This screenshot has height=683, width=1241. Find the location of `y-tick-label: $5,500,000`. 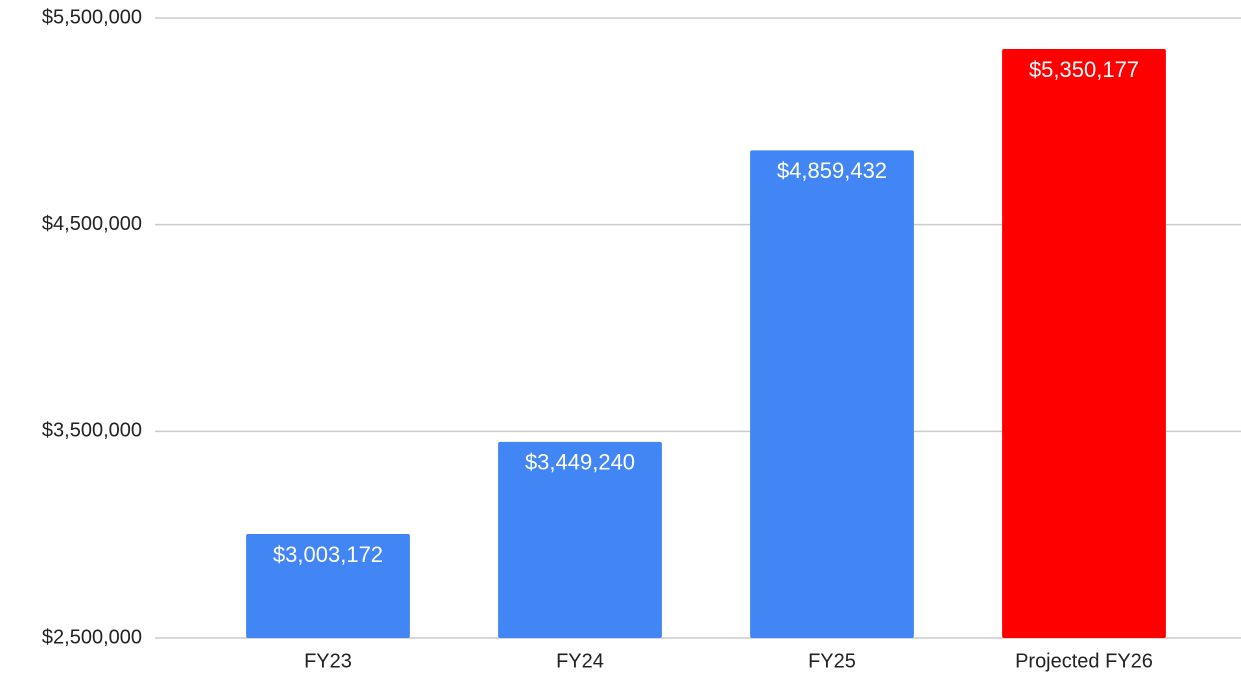

y-tick-label: $5,500,000 is located at coordinates (92, 17).